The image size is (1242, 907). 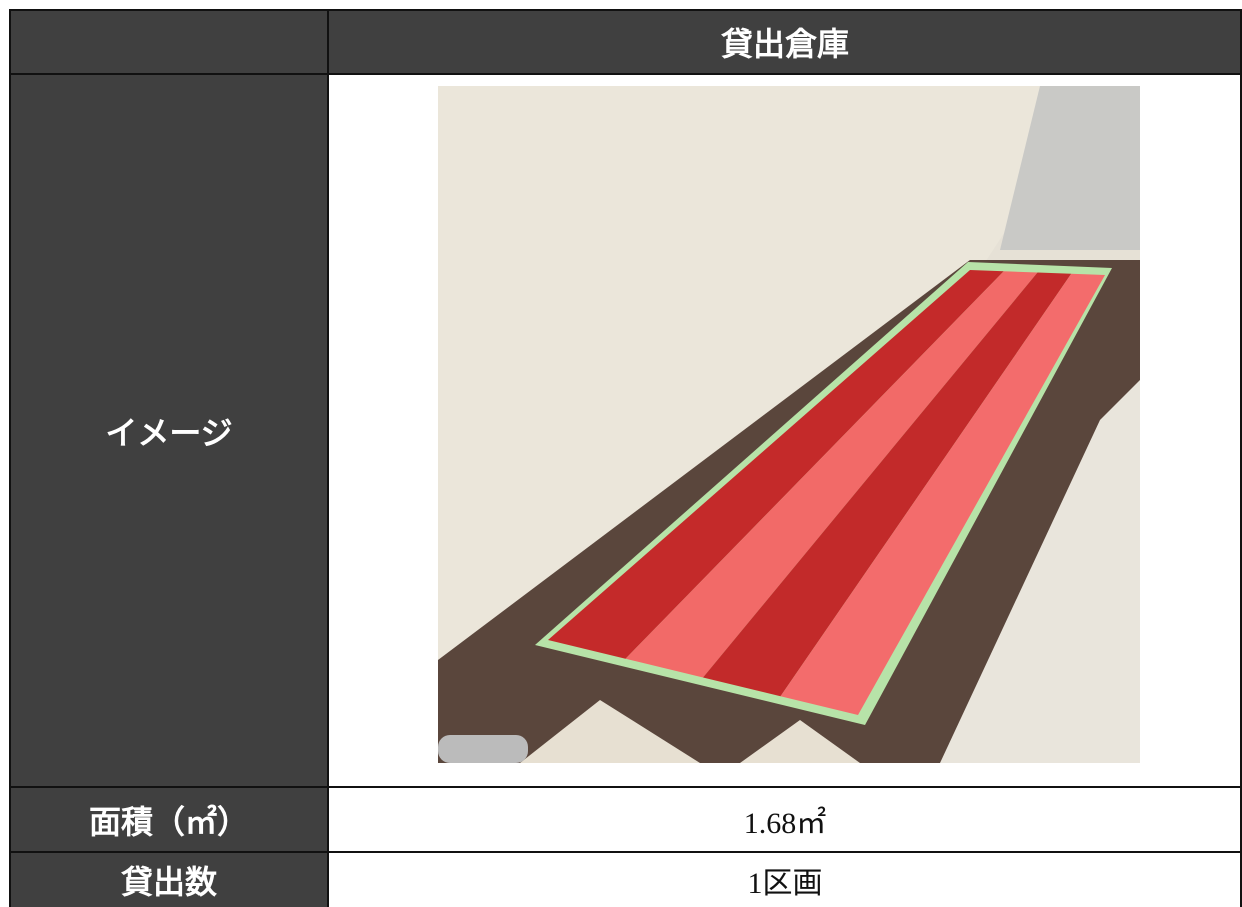 What do you see at coordinates (169, 819) in the screenshot?
I see `row-label: 面積（㎡）` at bounding box center [169, 819].